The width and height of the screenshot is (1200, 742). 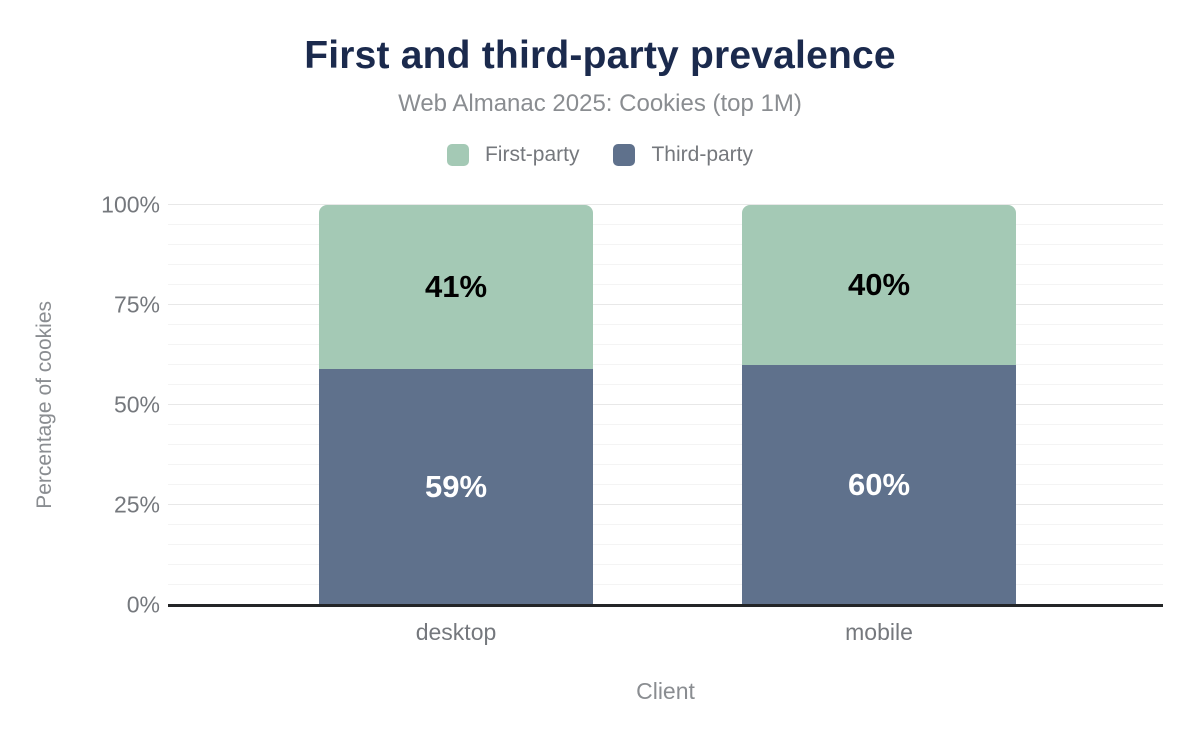 I want to click on x-axis-title: Client, so click(x=665, y=691).